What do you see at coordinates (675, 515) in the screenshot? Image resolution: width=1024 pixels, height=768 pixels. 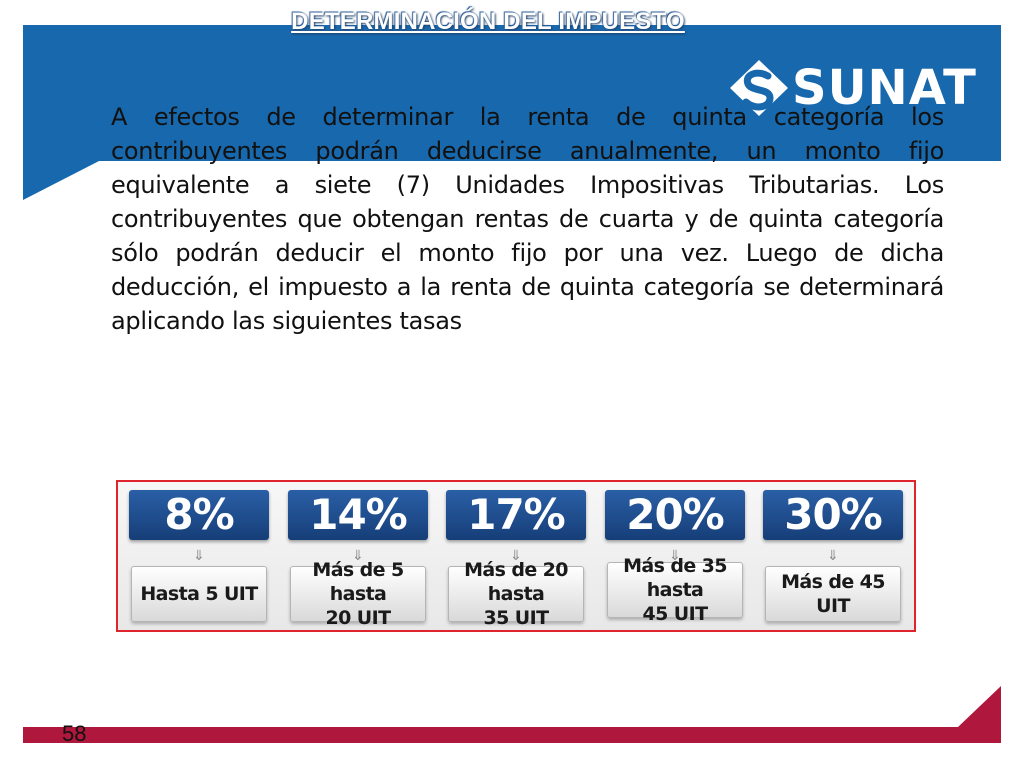 I see `rate-value: 20%` at bounding box center [675, 515].